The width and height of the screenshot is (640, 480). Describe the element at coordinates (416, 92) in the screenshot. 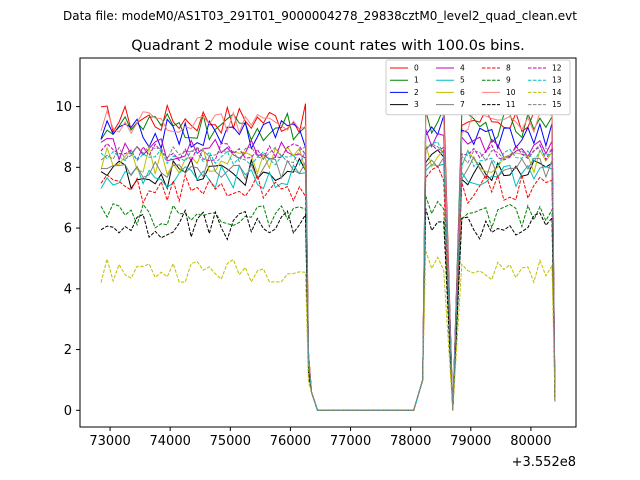

I see `legend-label: 2` at that location.